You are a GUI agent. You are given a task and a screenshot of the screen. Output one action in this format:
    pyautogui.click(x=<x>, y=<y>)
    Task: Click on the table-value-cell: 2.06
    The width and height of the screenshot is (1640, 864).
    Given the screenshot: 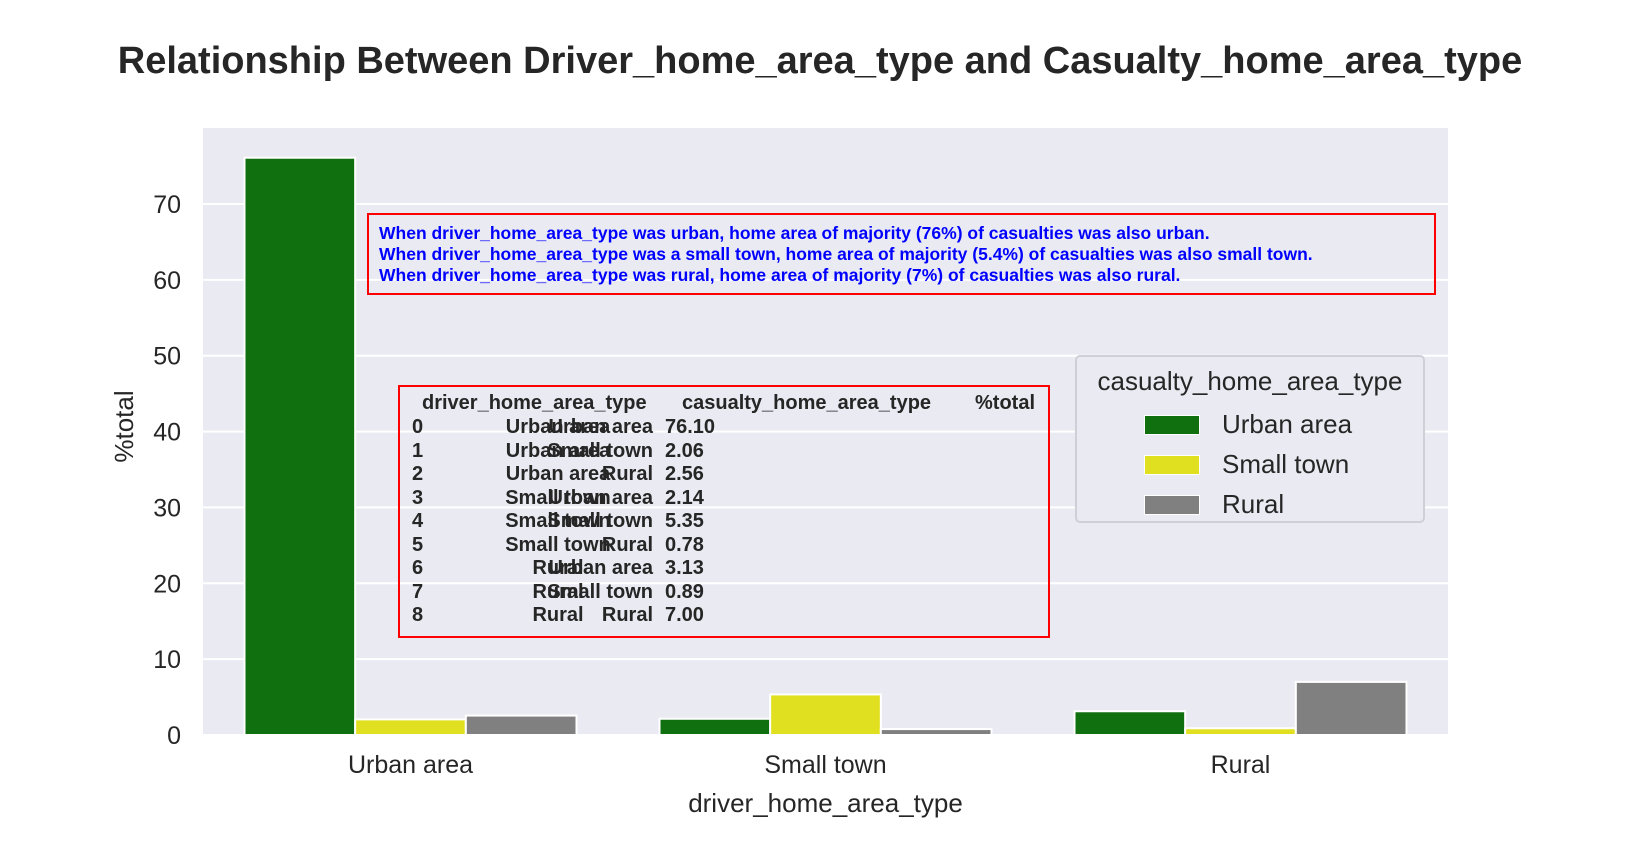 What is the action you would take?
    pyautogui.click(x=684, y=450)
    